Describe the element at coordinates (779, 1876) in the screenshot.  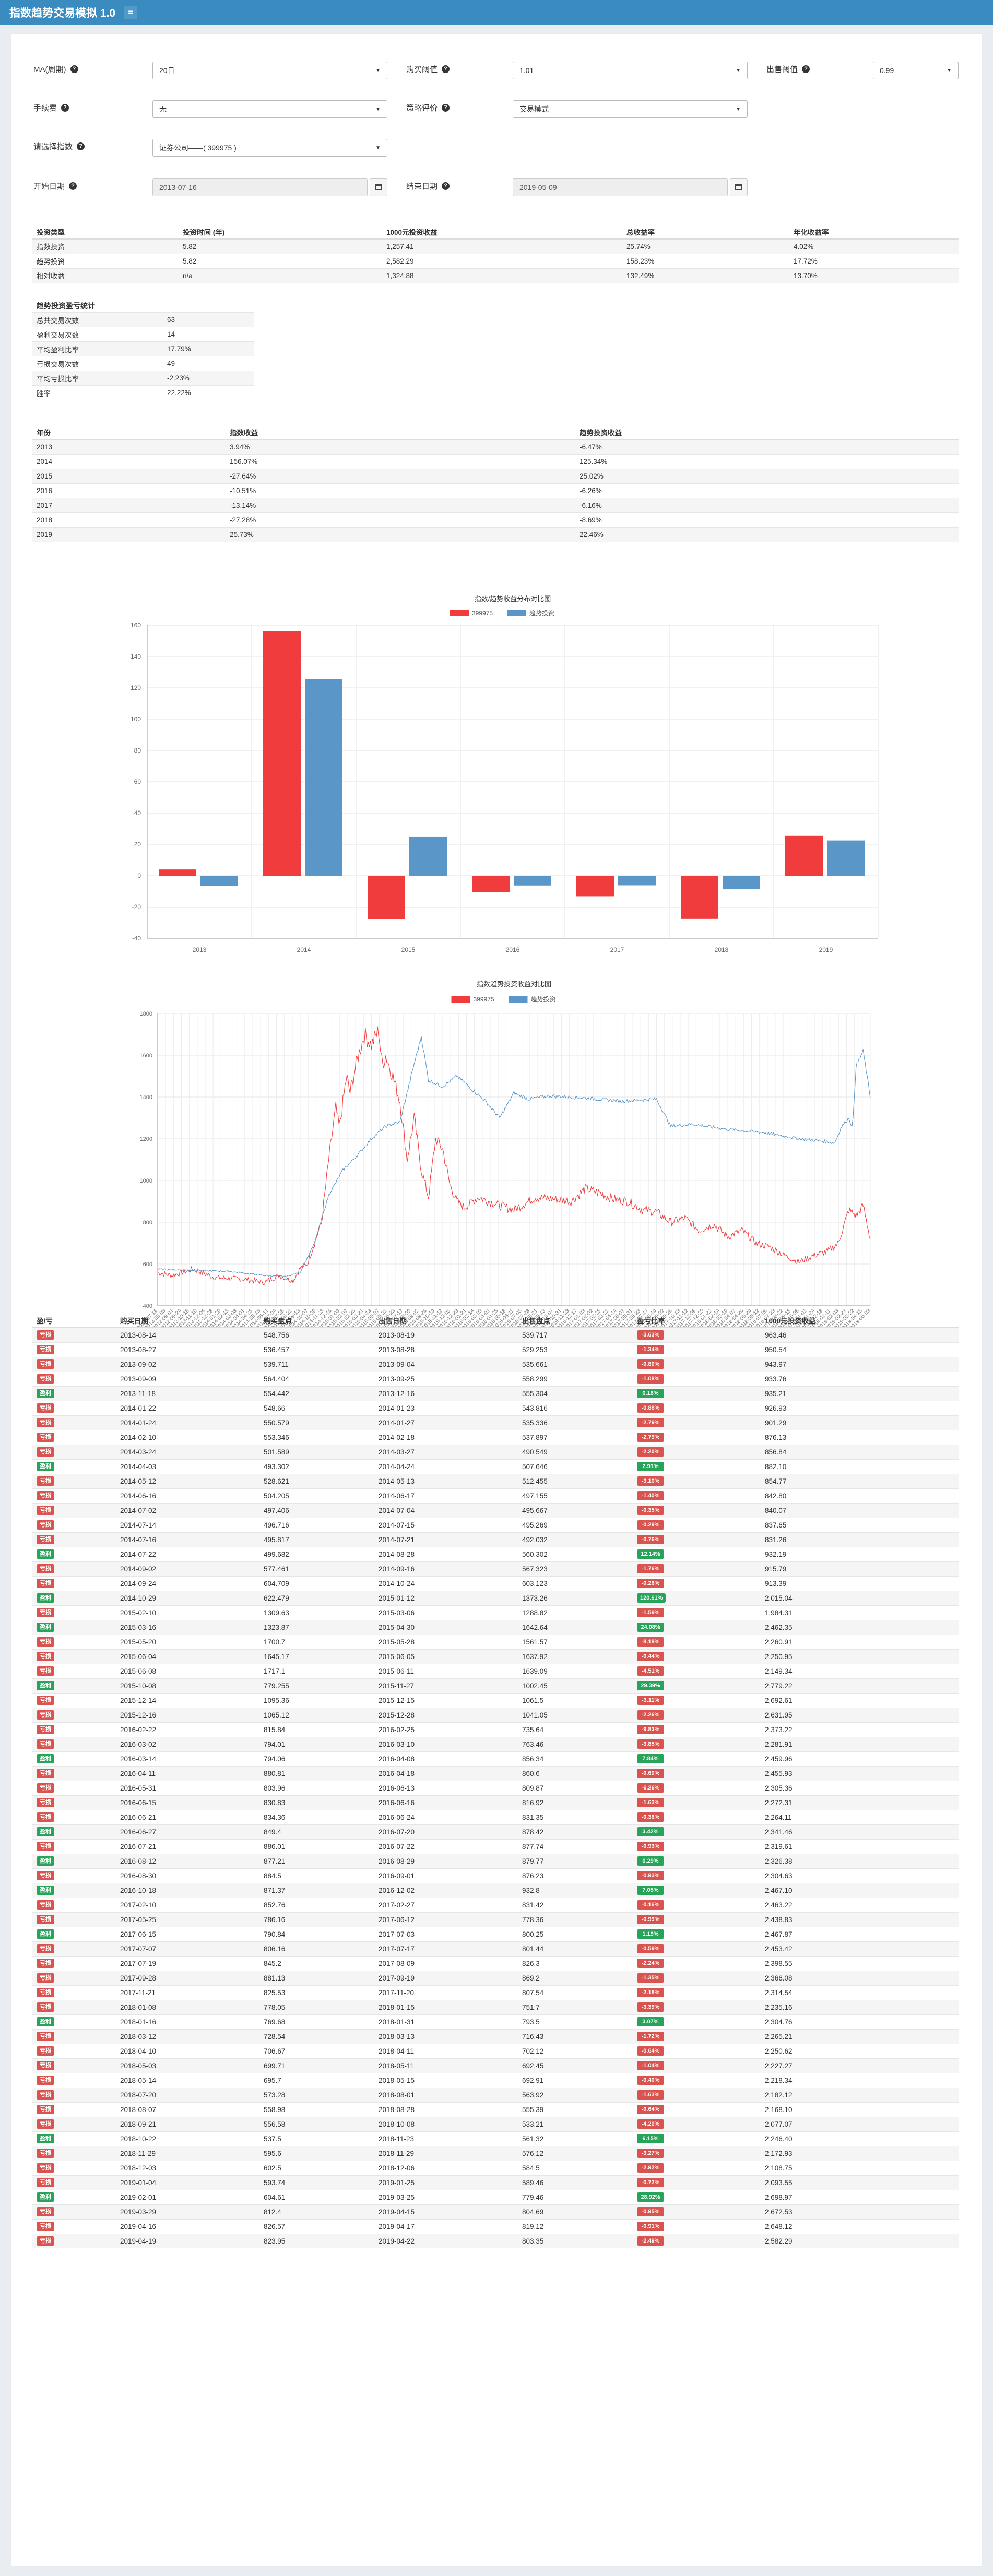
I see `cell-text: 2,304.63` at that location.